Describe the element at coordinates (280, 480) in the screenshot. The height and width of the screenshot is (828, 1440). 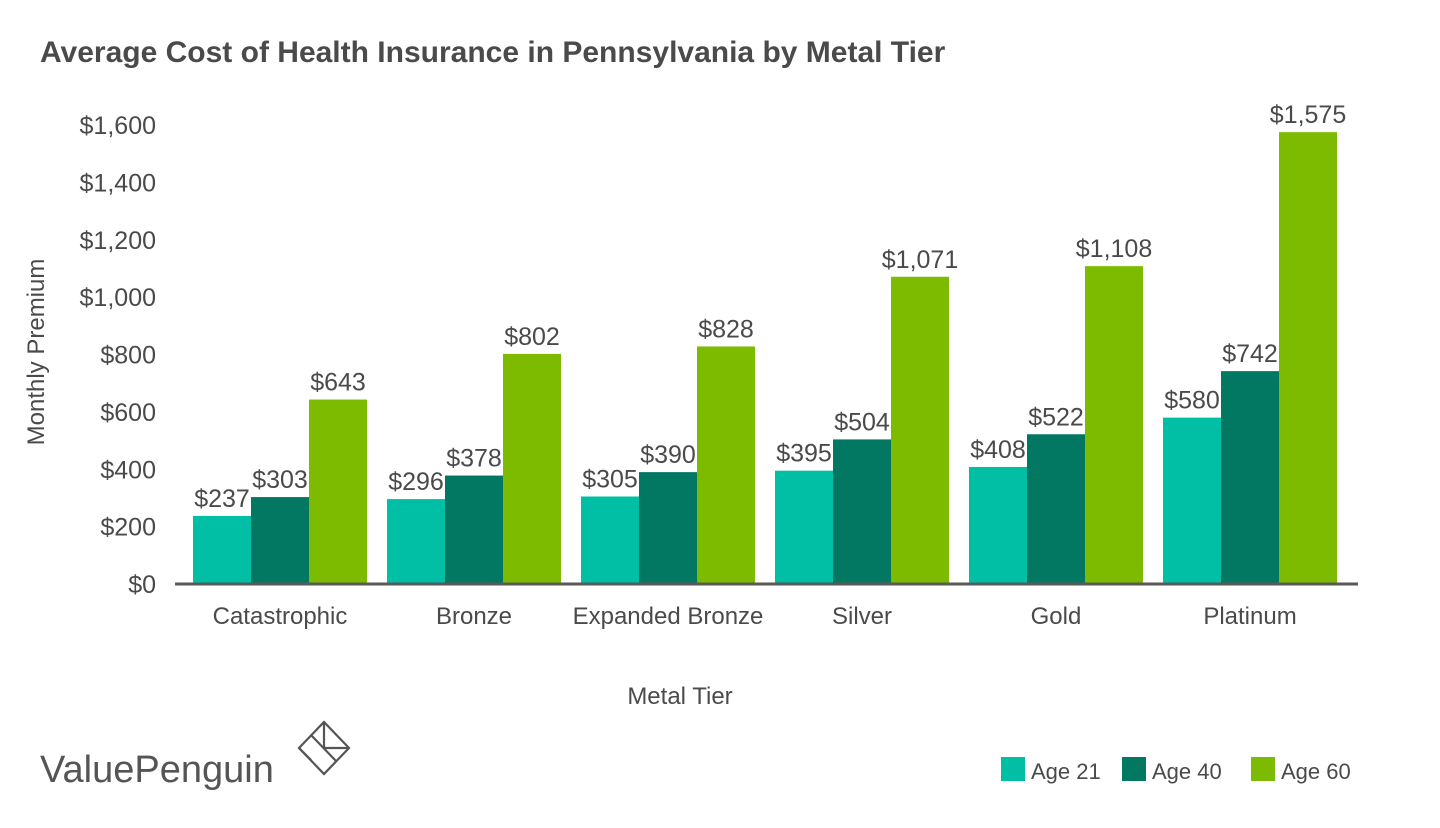
I see `bar-value-label: $303` at that location.